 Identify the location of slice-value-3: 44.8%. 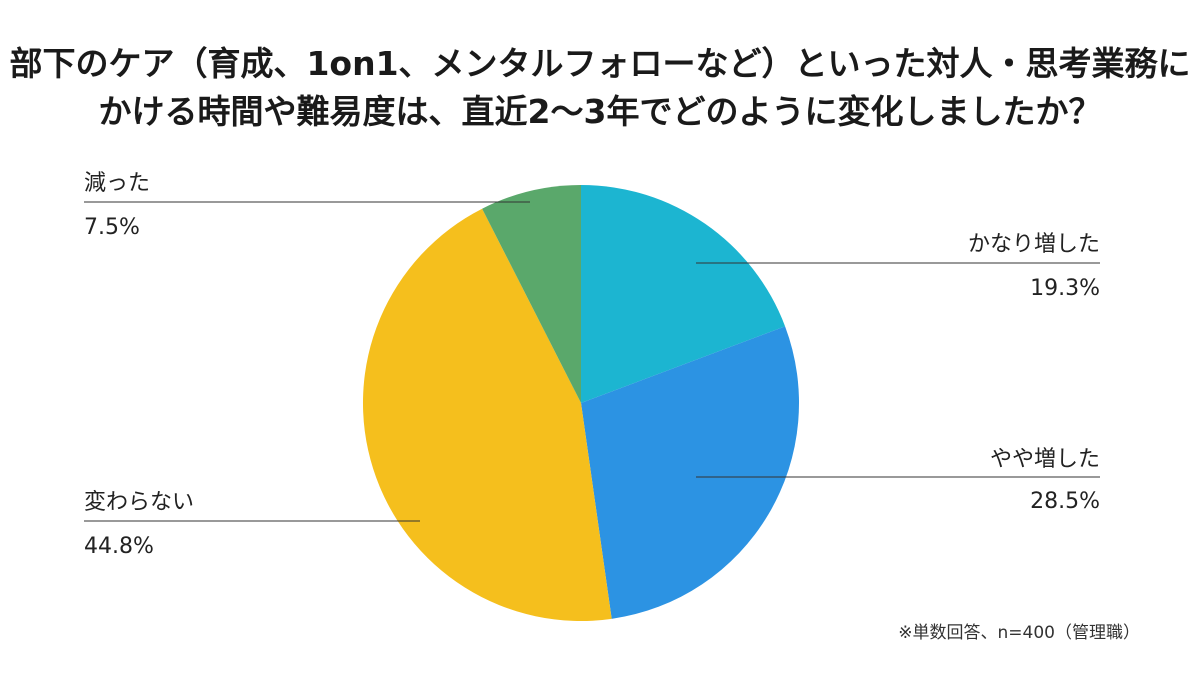
(119, 546).